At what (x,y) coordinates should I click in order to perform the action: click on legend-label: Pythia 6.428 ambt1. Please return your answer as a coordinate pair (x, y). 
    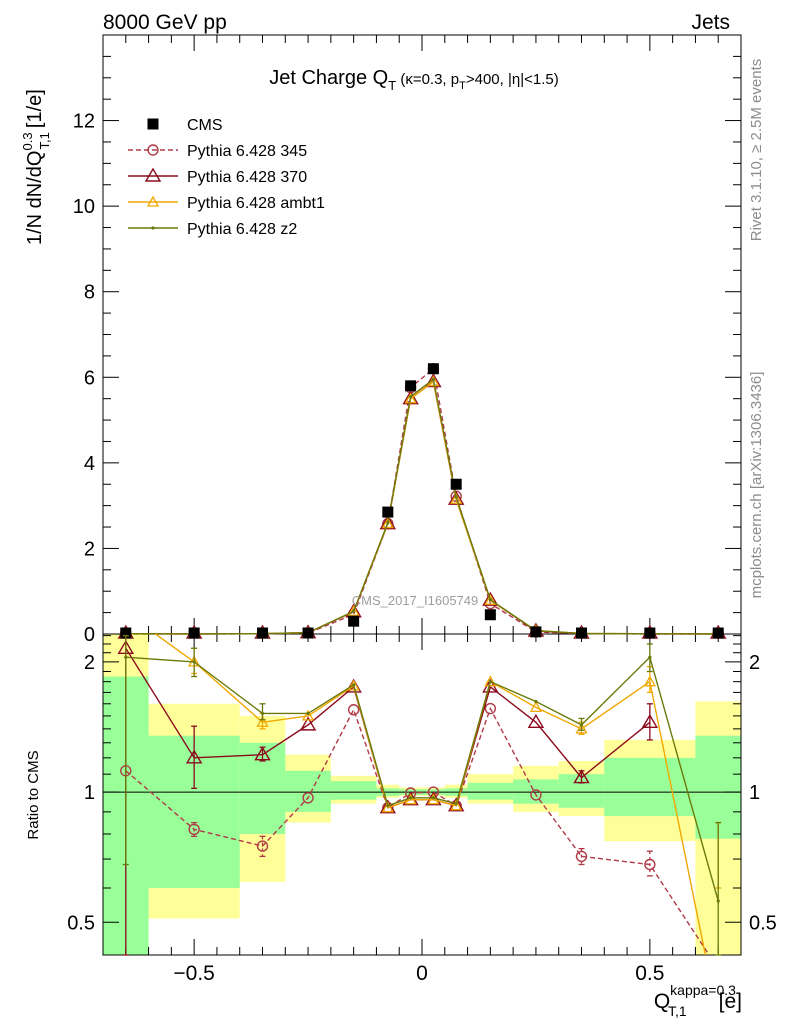
    Looking at the image, I should click on (256, 203).